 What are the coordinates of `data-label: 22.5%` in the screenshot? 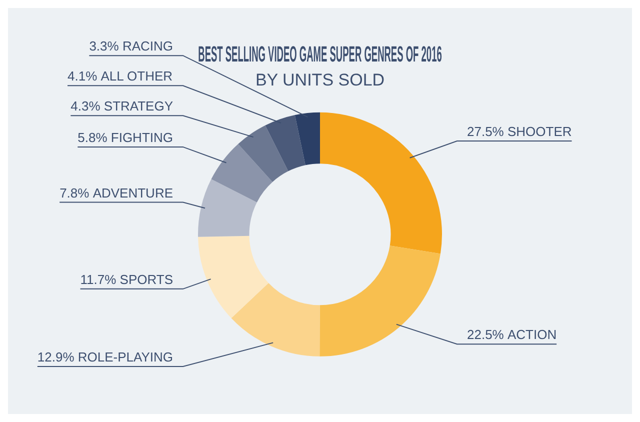 It's located at (485, 334).